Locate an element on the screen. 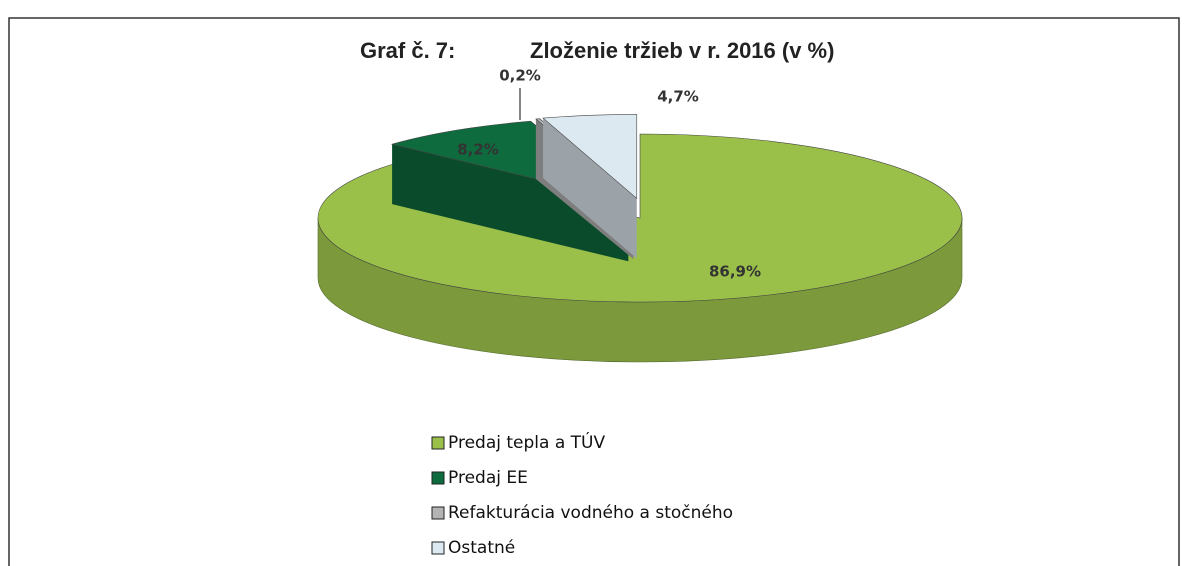 The image size is (1190, 566). data-label: 0,2% is located at coordinates (520, 76).